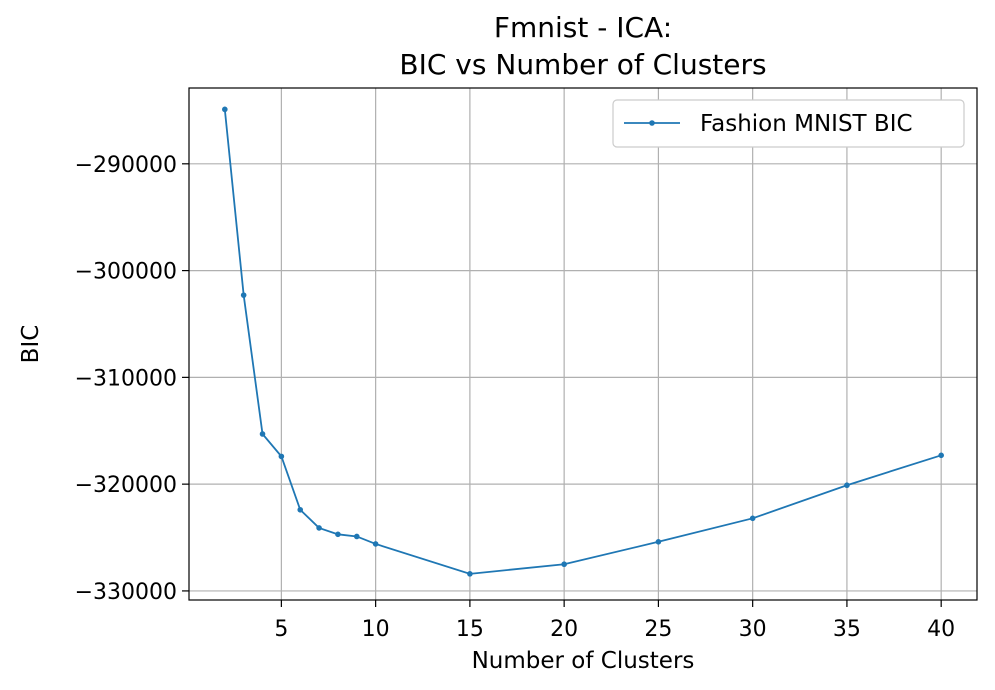 The image size is (995, 690). Describe the element at coordinates (470, 629) in the screenshot. I see `x-tick-label: 15` at that location.